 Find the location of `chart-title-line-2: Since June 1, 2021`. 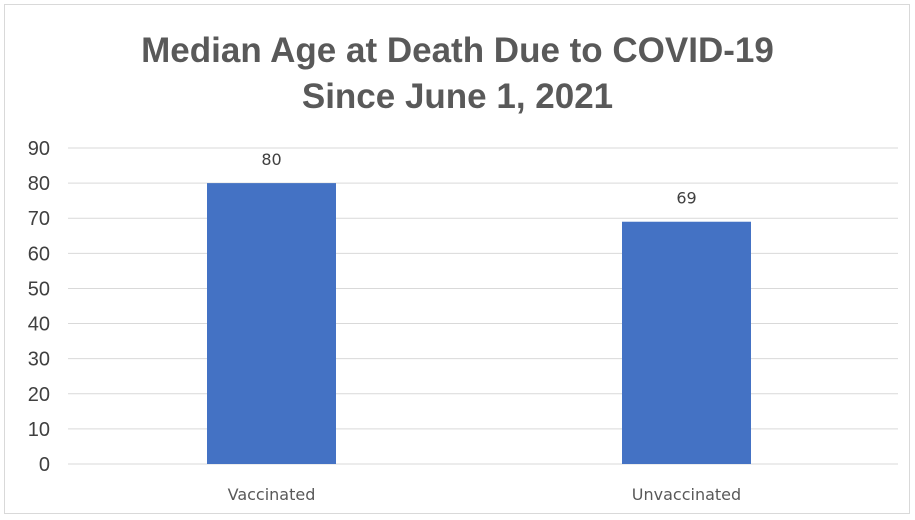

chart-title-line-2: Since June 1, 2021 is located at coordinates (457, 96).